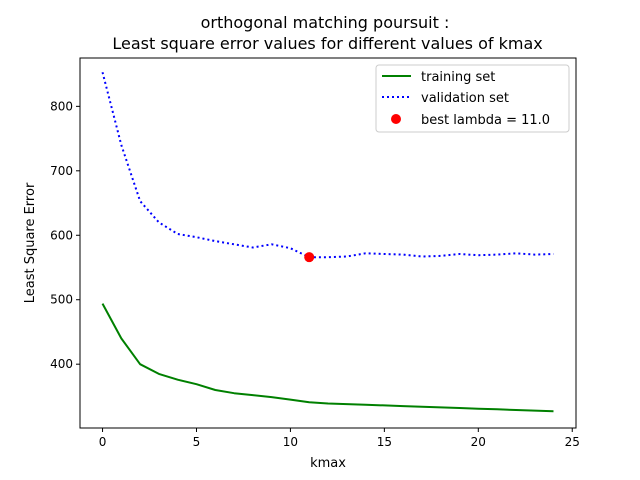 The image size is (640, 480). What do you see at coordinates (478, 442) in the screenshot?
I see `x-tick-label: 20` at bounding box center [478, 442].